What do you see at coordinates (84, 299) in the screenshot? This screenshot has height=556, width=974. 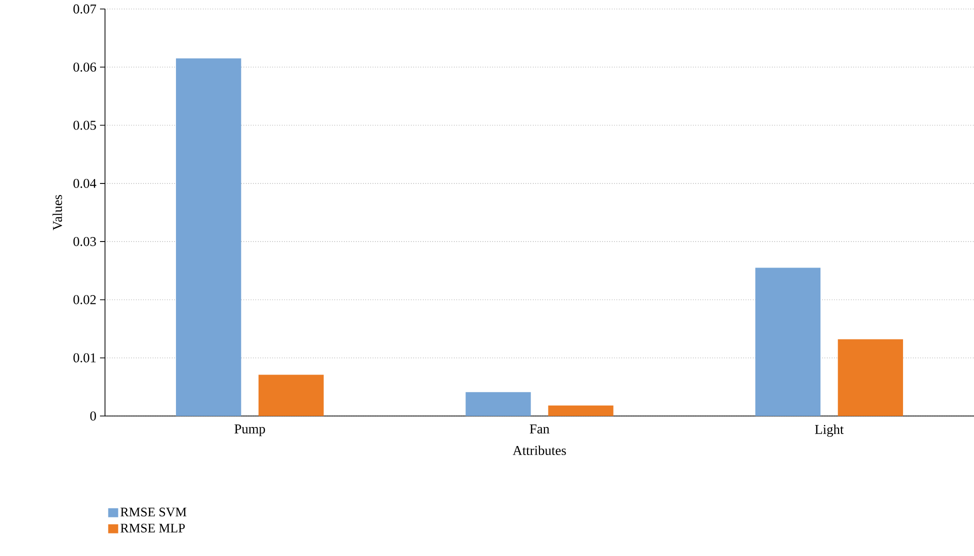 I see `y-tick-label: 0.02` at bounding box center [84, 299].